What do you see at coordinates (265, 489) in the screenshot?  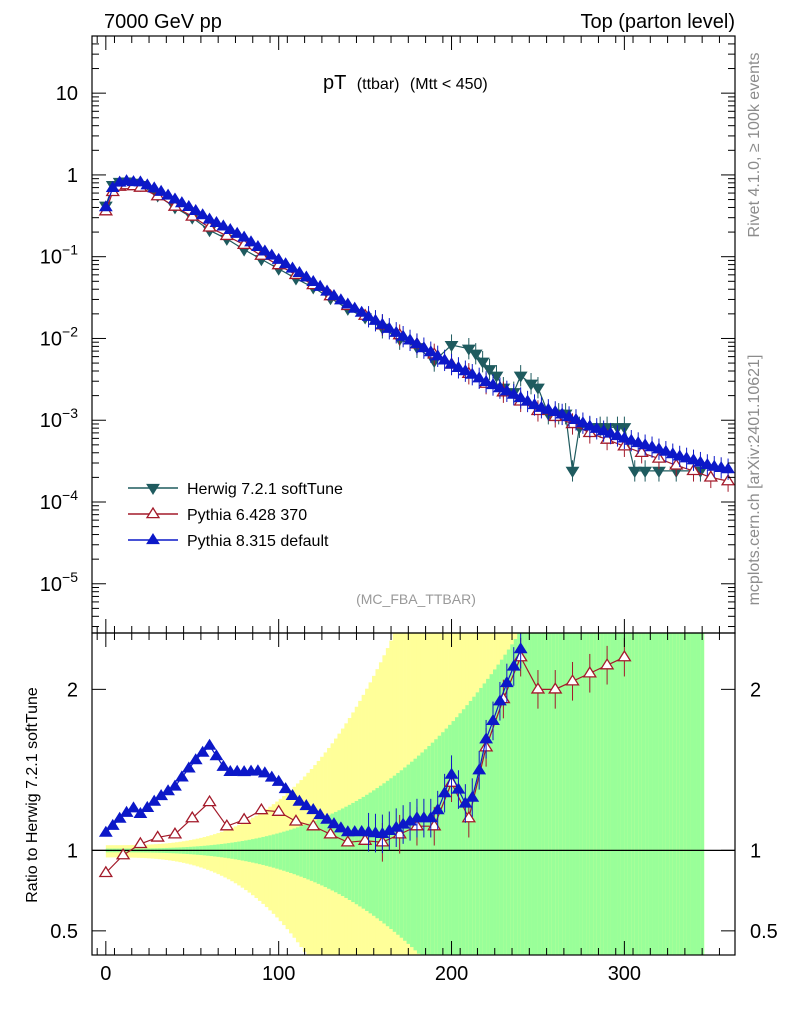 I see `legend-label: Herwig 7.2.1 softTune` at bounding box center [265, 489].